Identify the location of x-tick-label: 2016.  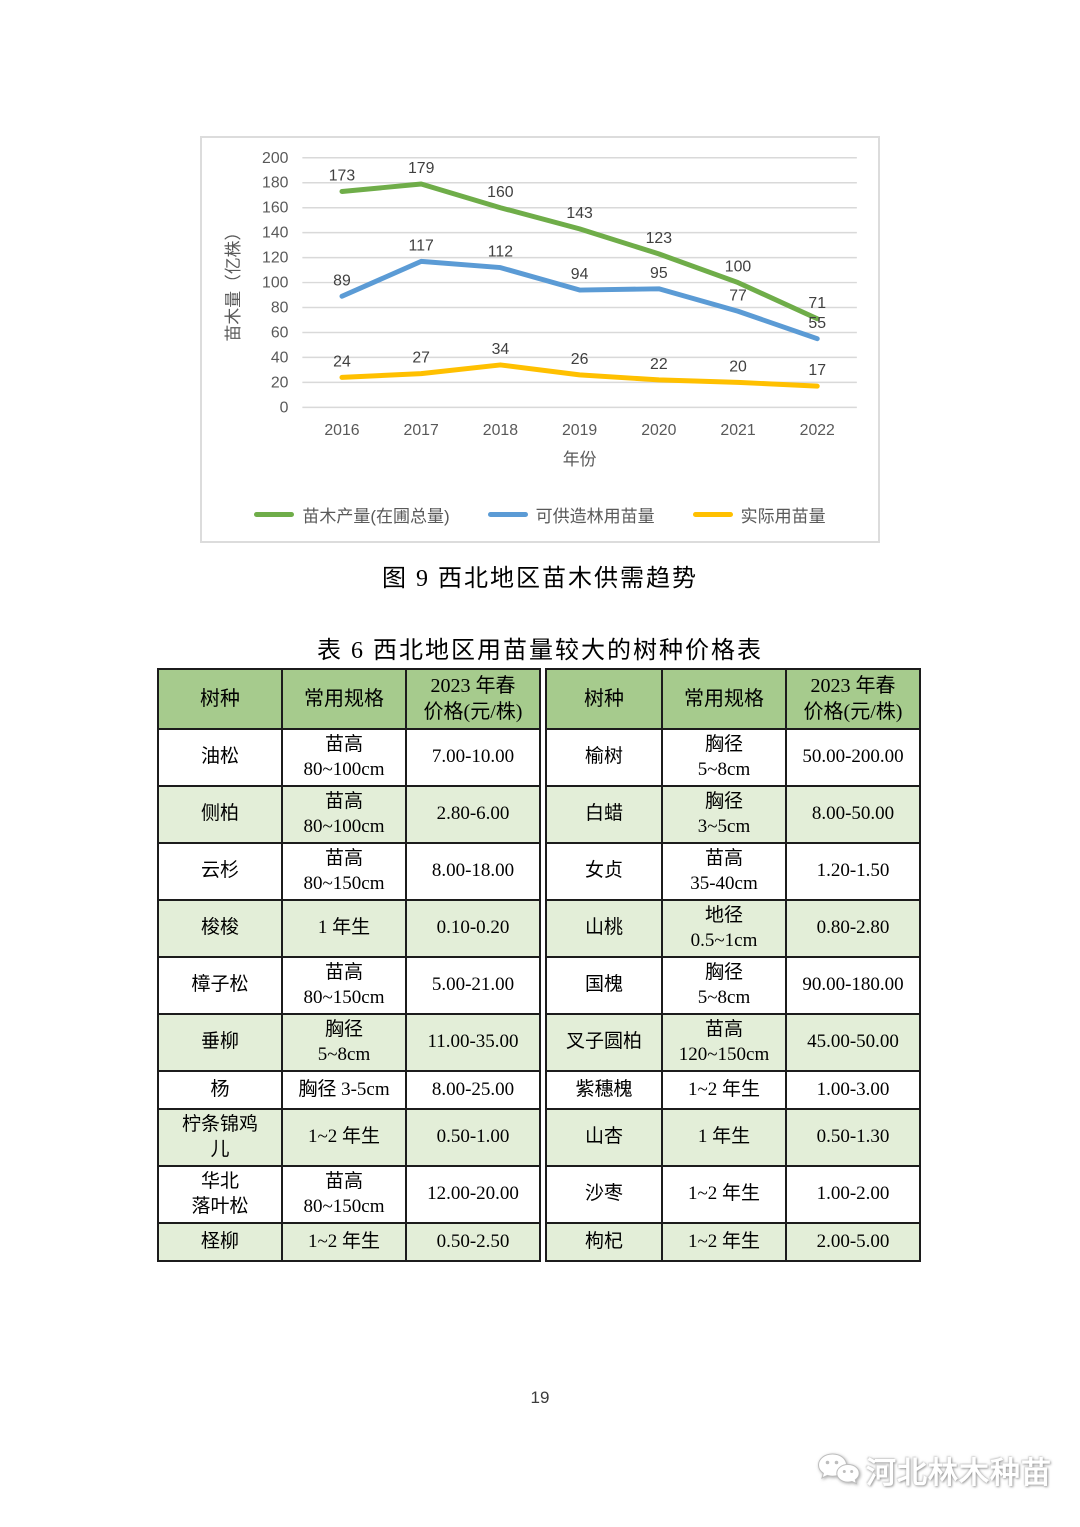
(341, 430).